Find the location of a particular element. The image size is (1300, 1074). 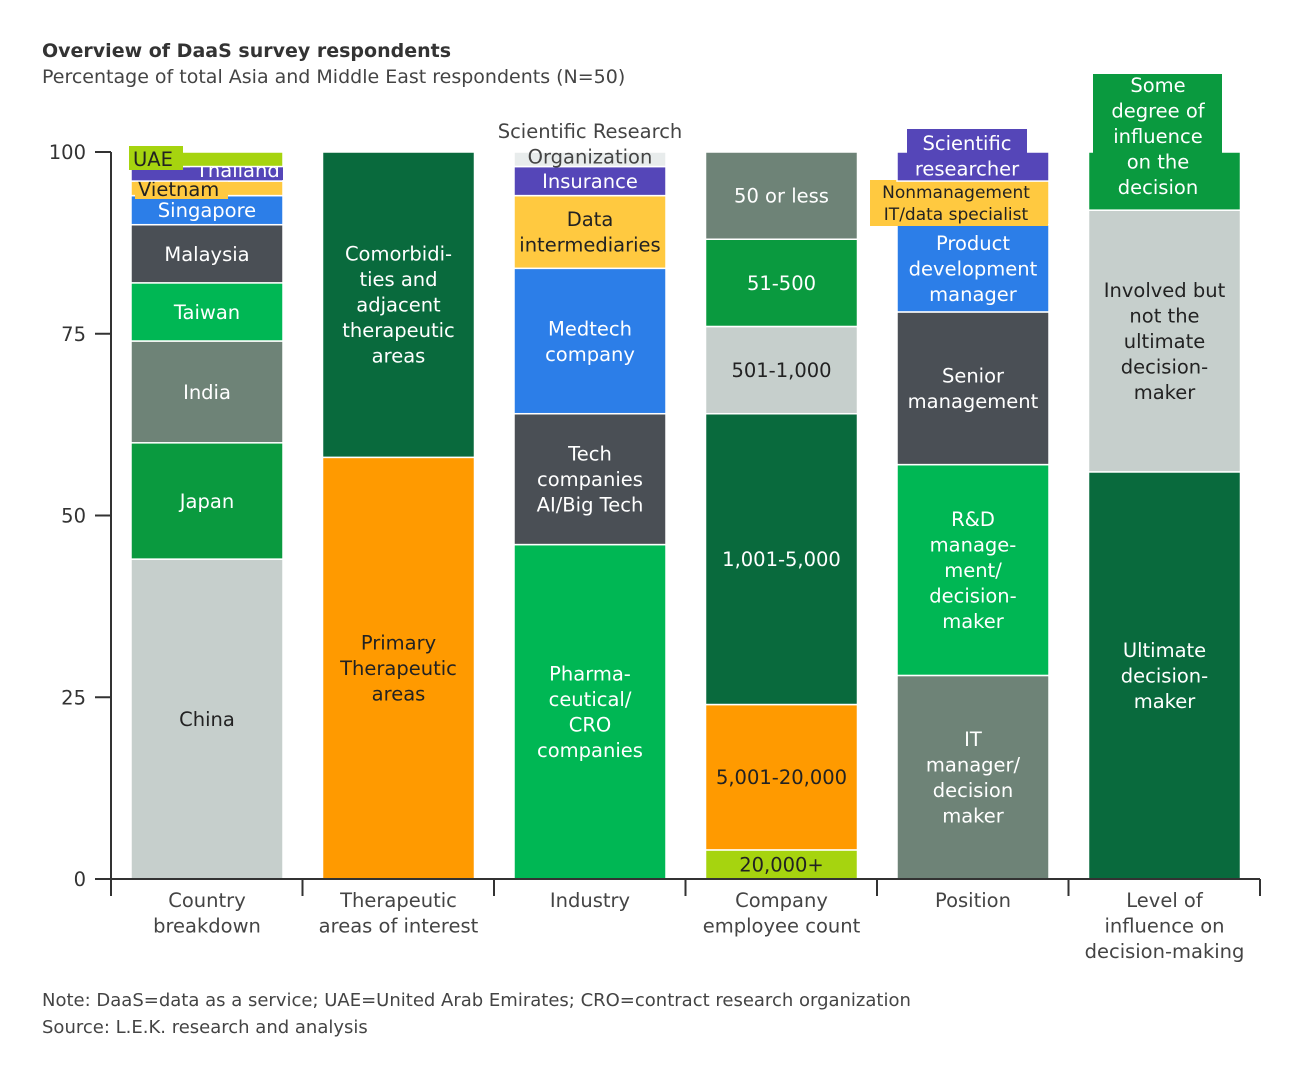

x-category-label: Level of influence on decision-making is located at coordinates (1165, 926).